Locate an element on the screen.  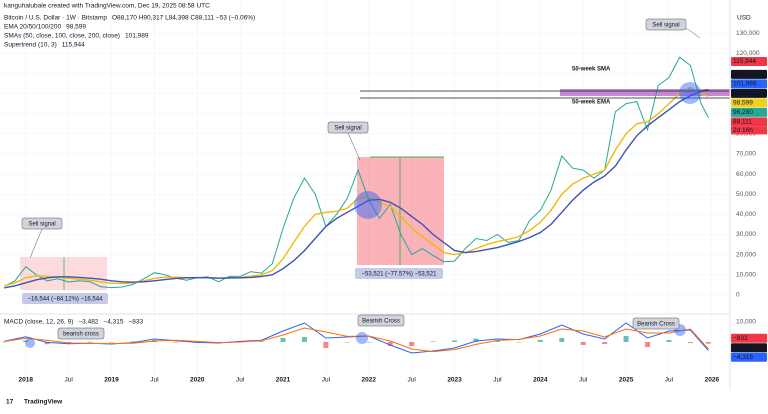
annotation: 50-week EMA is located at coordinates (591, 103).